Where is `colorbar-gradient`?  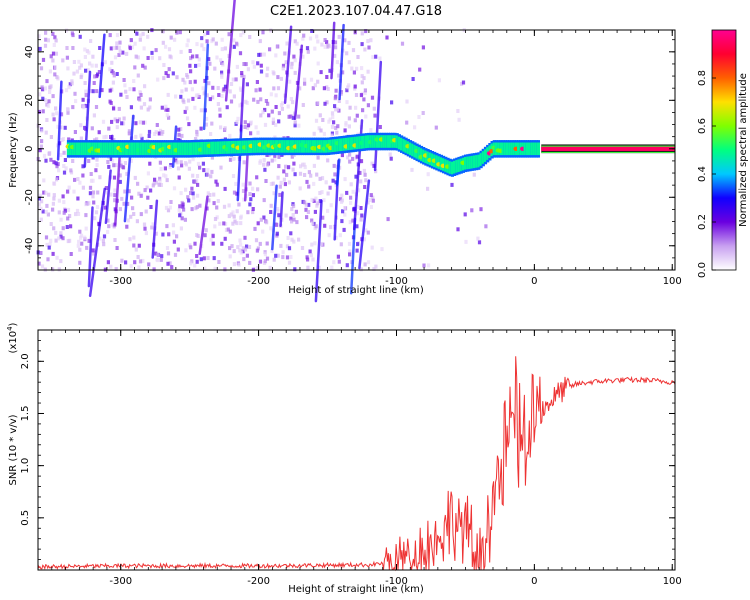 colorbar-gradient is located at coordinates (724, 150).